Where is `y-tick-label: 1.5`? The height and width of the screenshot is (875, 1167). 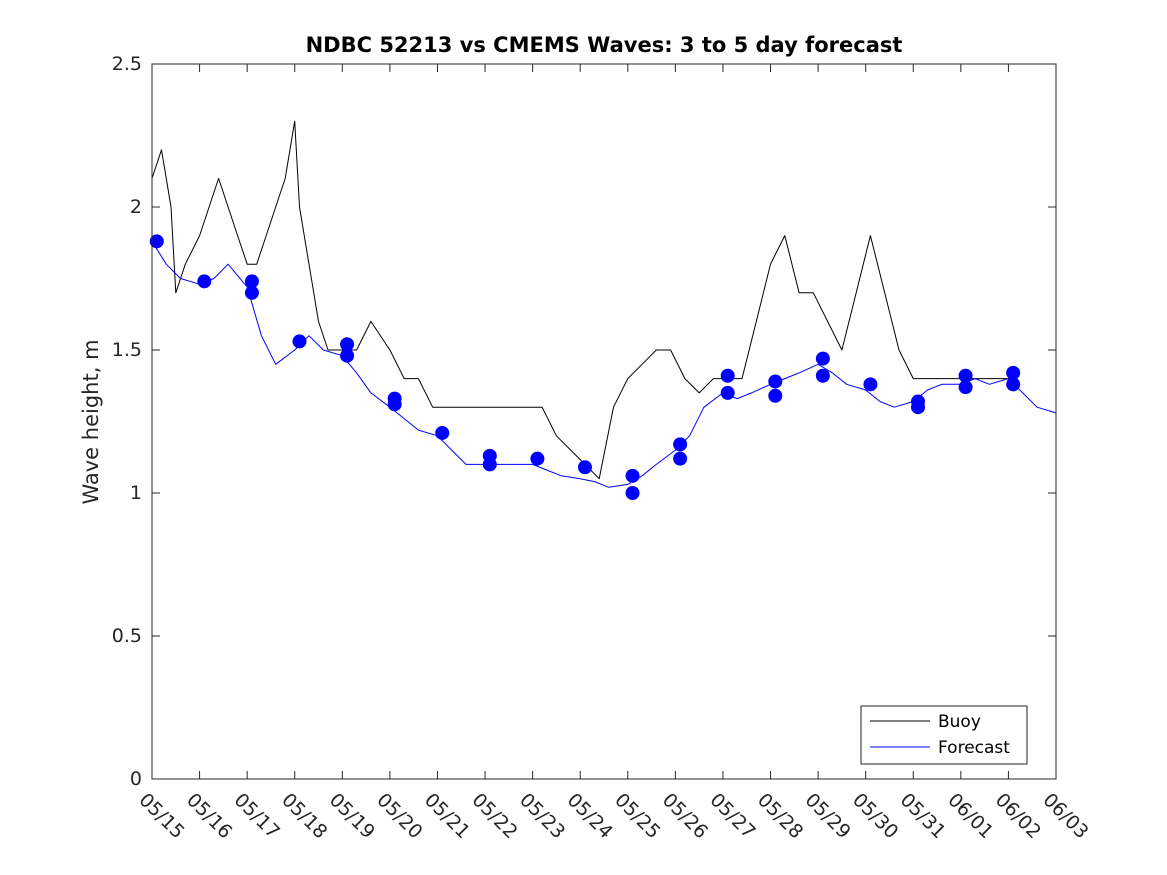
y-tick-label: 1.5 is located at coordinates (127, 350).